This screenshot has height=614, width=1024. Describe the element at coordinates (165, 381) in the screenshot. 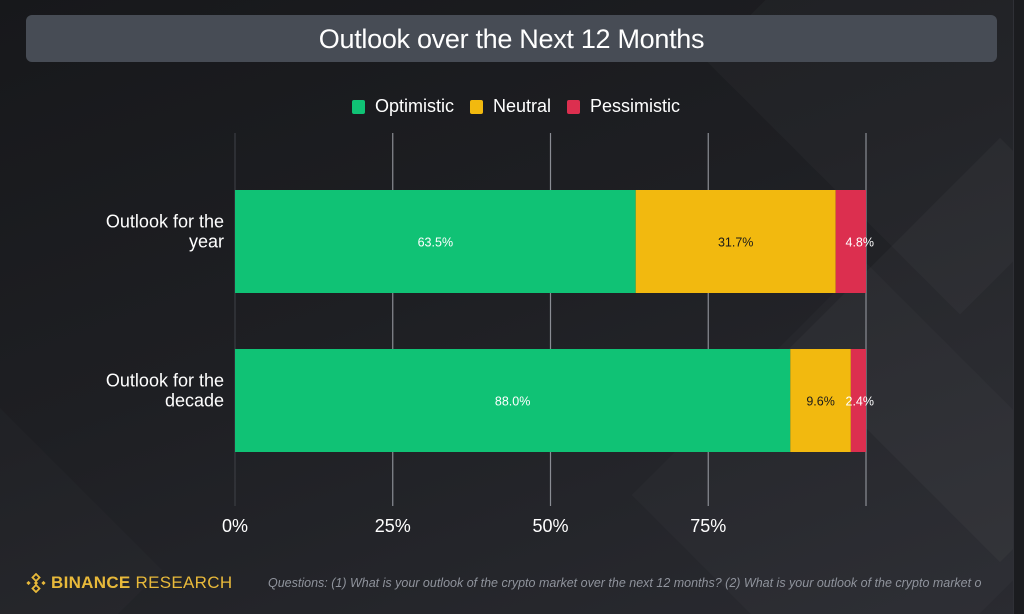

I see `category-label-1-line-0: Outlook for the` at that location.